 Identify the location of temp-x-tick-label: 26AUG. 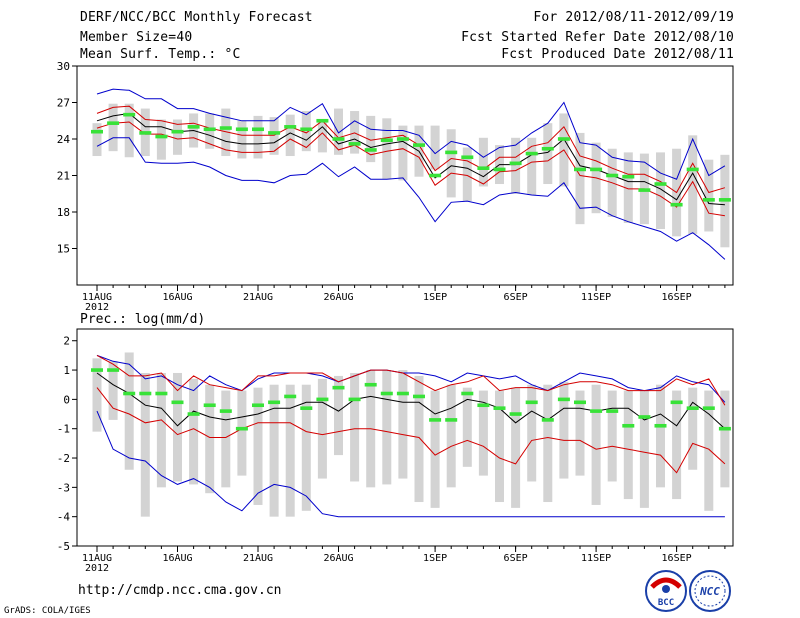
(338, 297).